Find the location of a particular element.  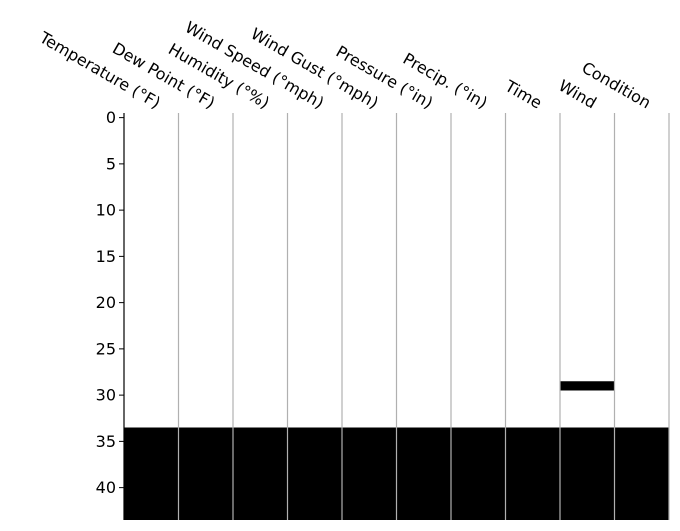

y-tick-labels: 0 5 10 15 20 25 30 35 40 is located at coordinates (106, 302).